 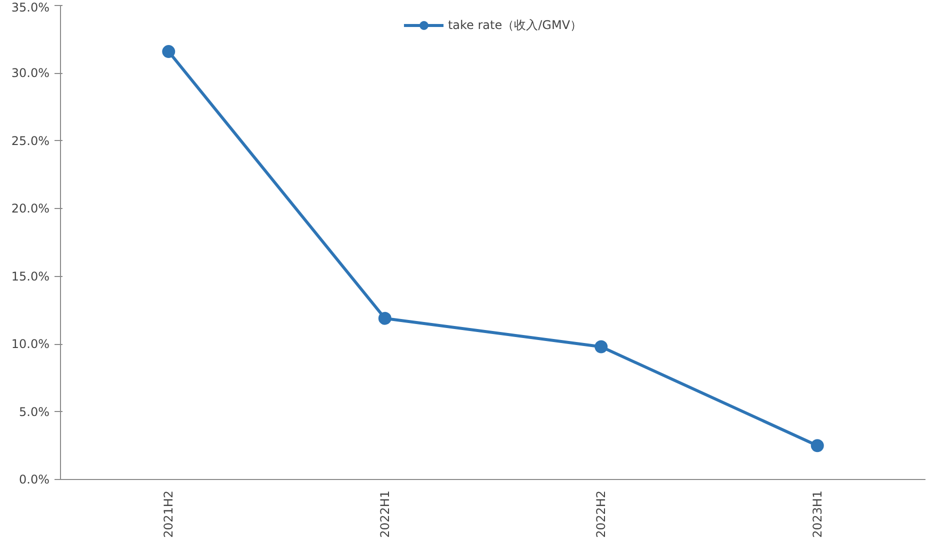 What do you see at coordinates (515, 25) in the screenshot?
I see `legend-label: take rate（收入/GMV）` at bounding box center [515, 25].